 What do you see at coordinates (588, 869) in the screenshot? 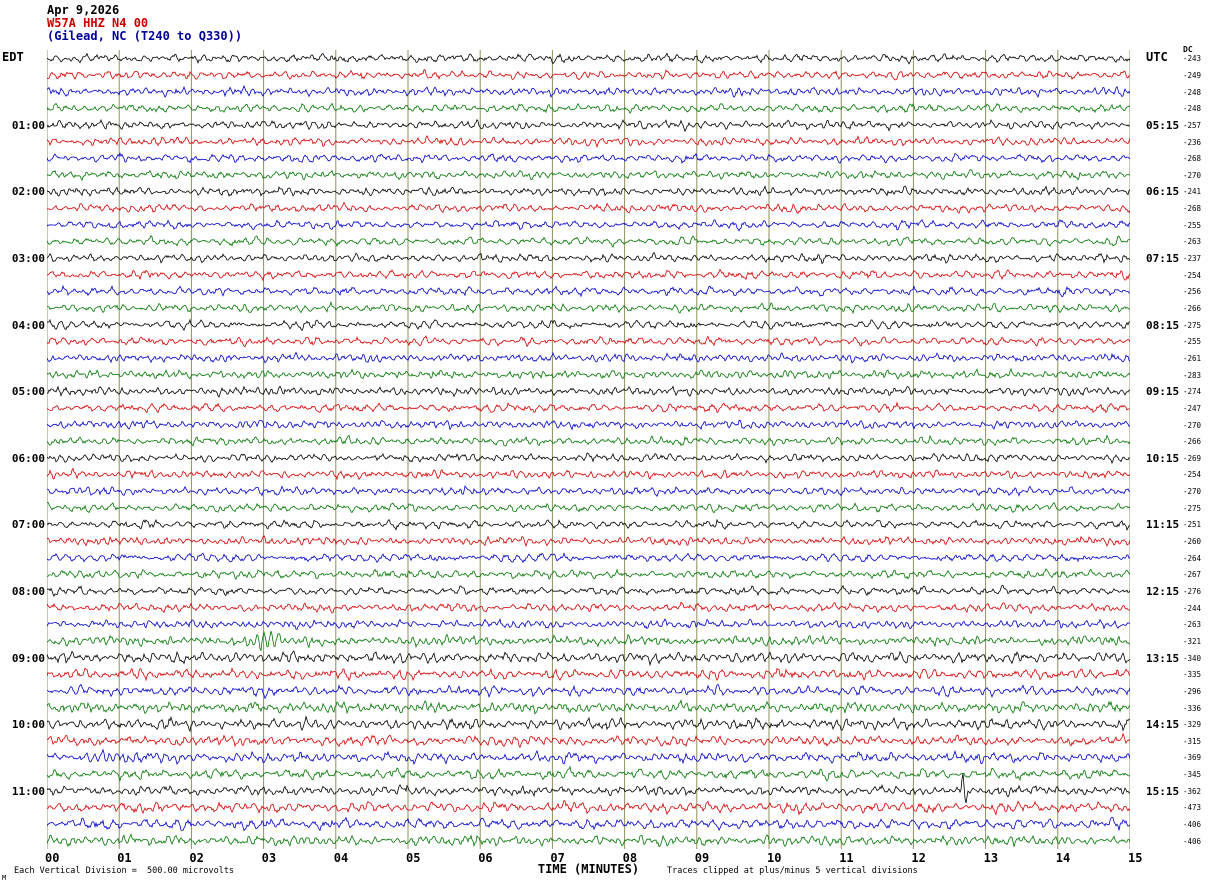
I see `x-axis-title: TIME (MINUTES)` at bounding box center [588, 869].